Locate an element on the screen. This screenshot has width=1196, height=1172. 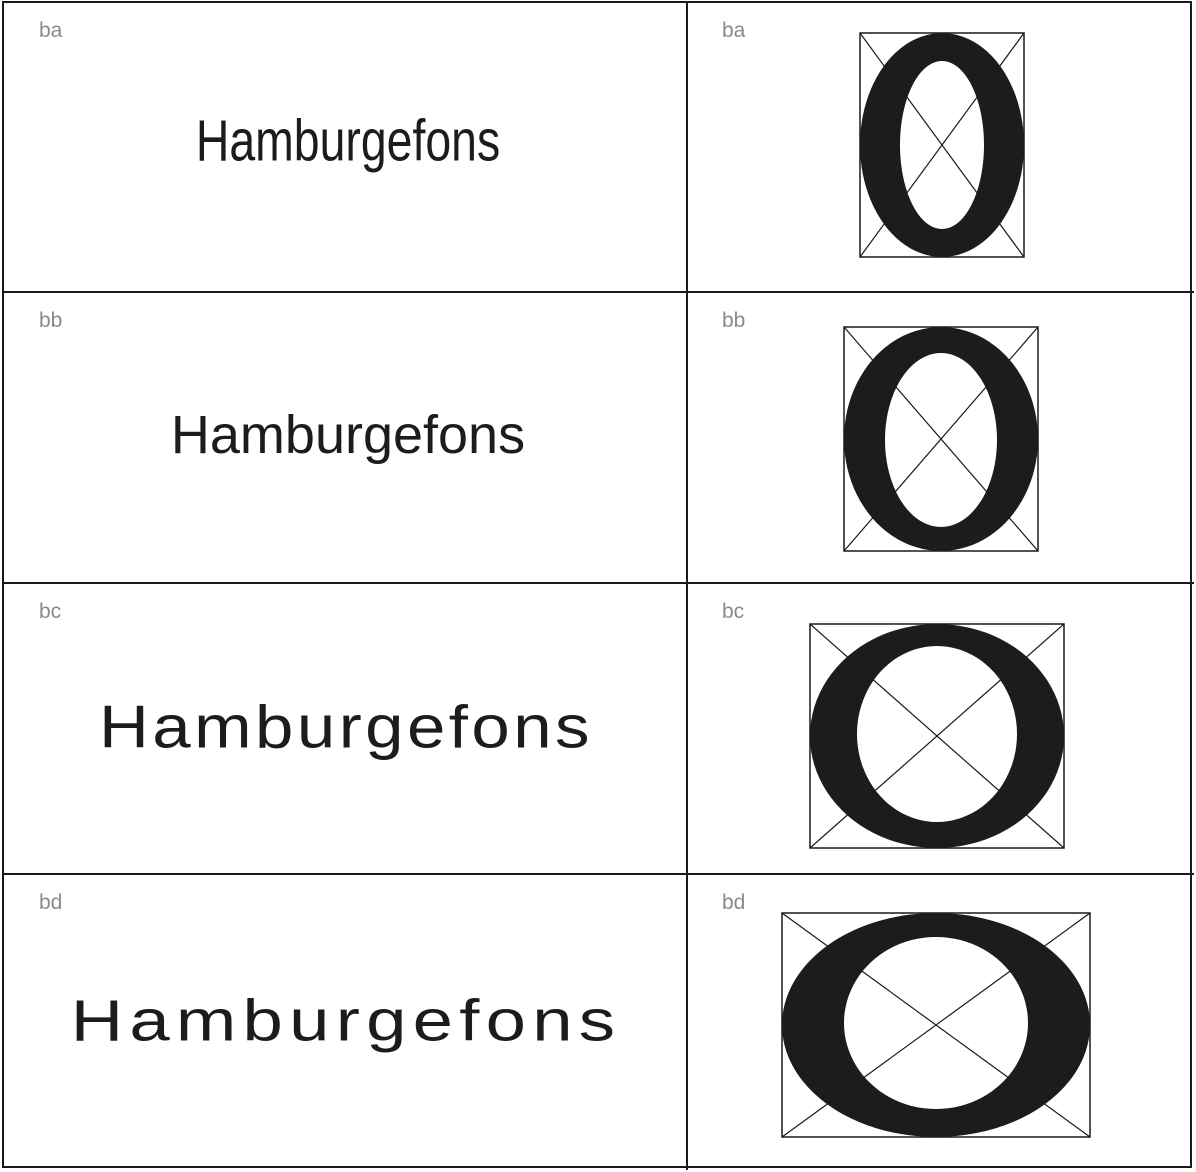
word-cell-bc: bc Hamburgefons is located at coordinates (346, 729).